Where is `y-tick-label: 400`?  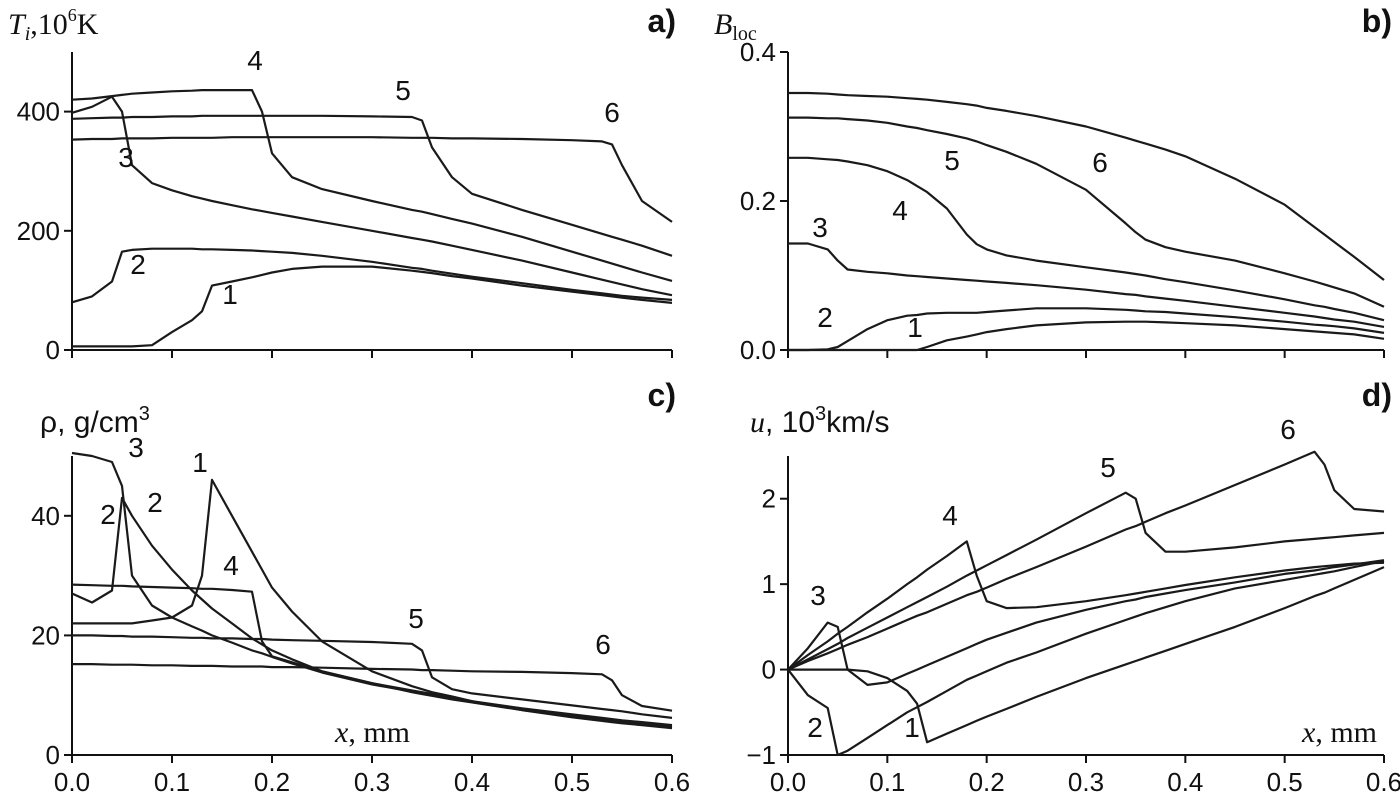
y-tick-label: 400 is located at coordinates (38, 112).